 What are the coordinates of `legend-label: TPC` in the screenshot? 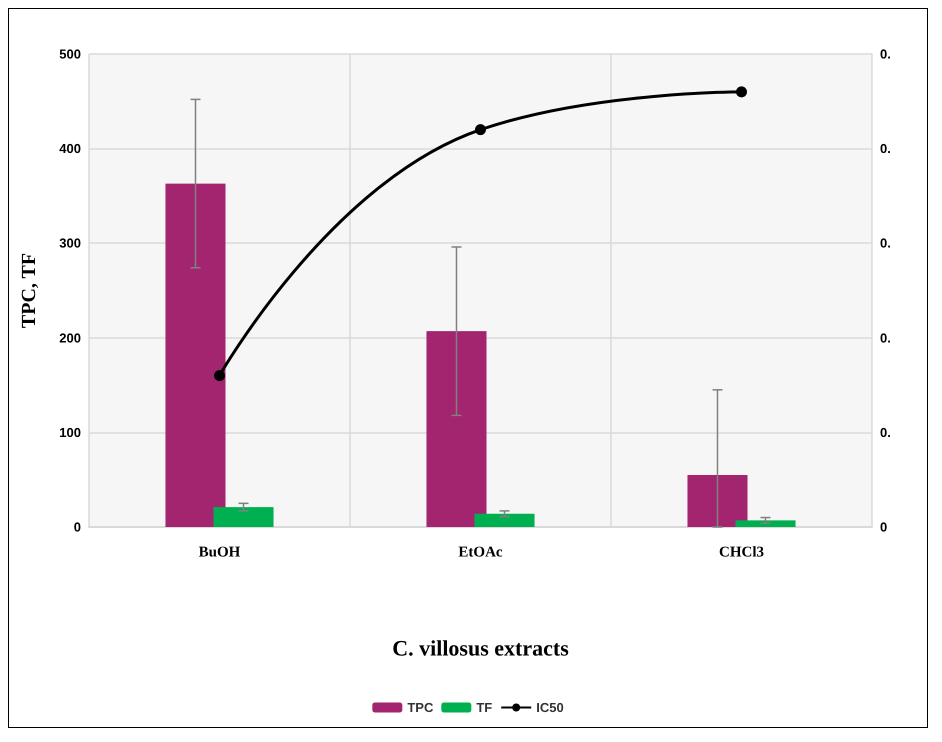 It's located at (420, 707).